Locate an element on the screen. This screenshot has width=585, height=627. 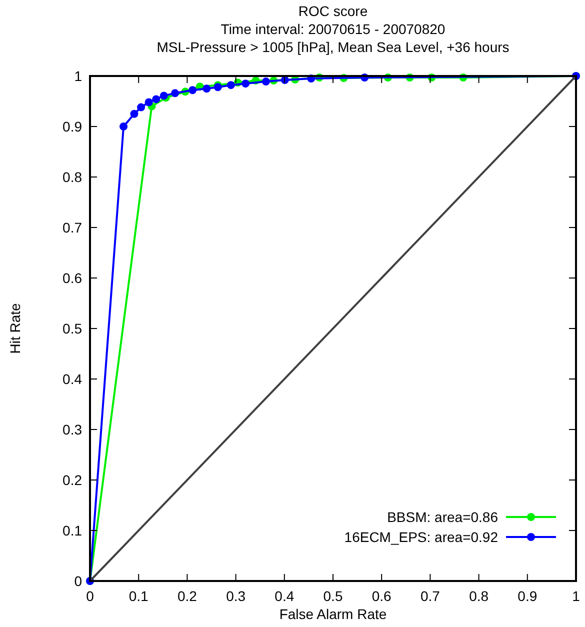
y-tick-label: 0 is located at coordinates (78, 581).